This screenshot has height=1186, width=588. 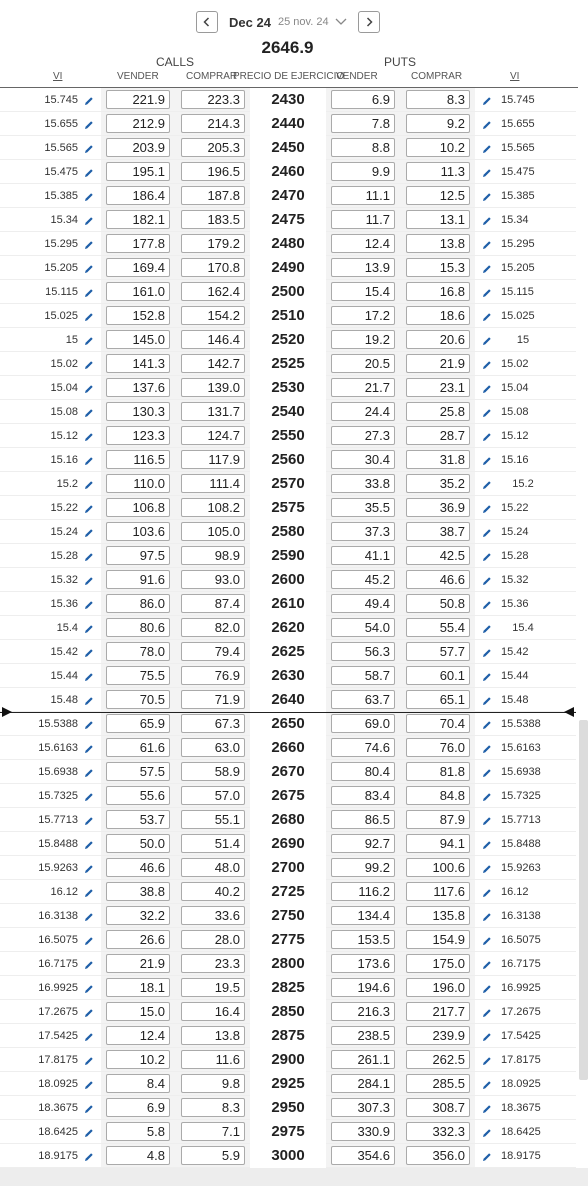 What do you see at coordinates (138, 963) in the screenshot?
I see `call-sell-price: 21.9` at bounding box center [138, 963].